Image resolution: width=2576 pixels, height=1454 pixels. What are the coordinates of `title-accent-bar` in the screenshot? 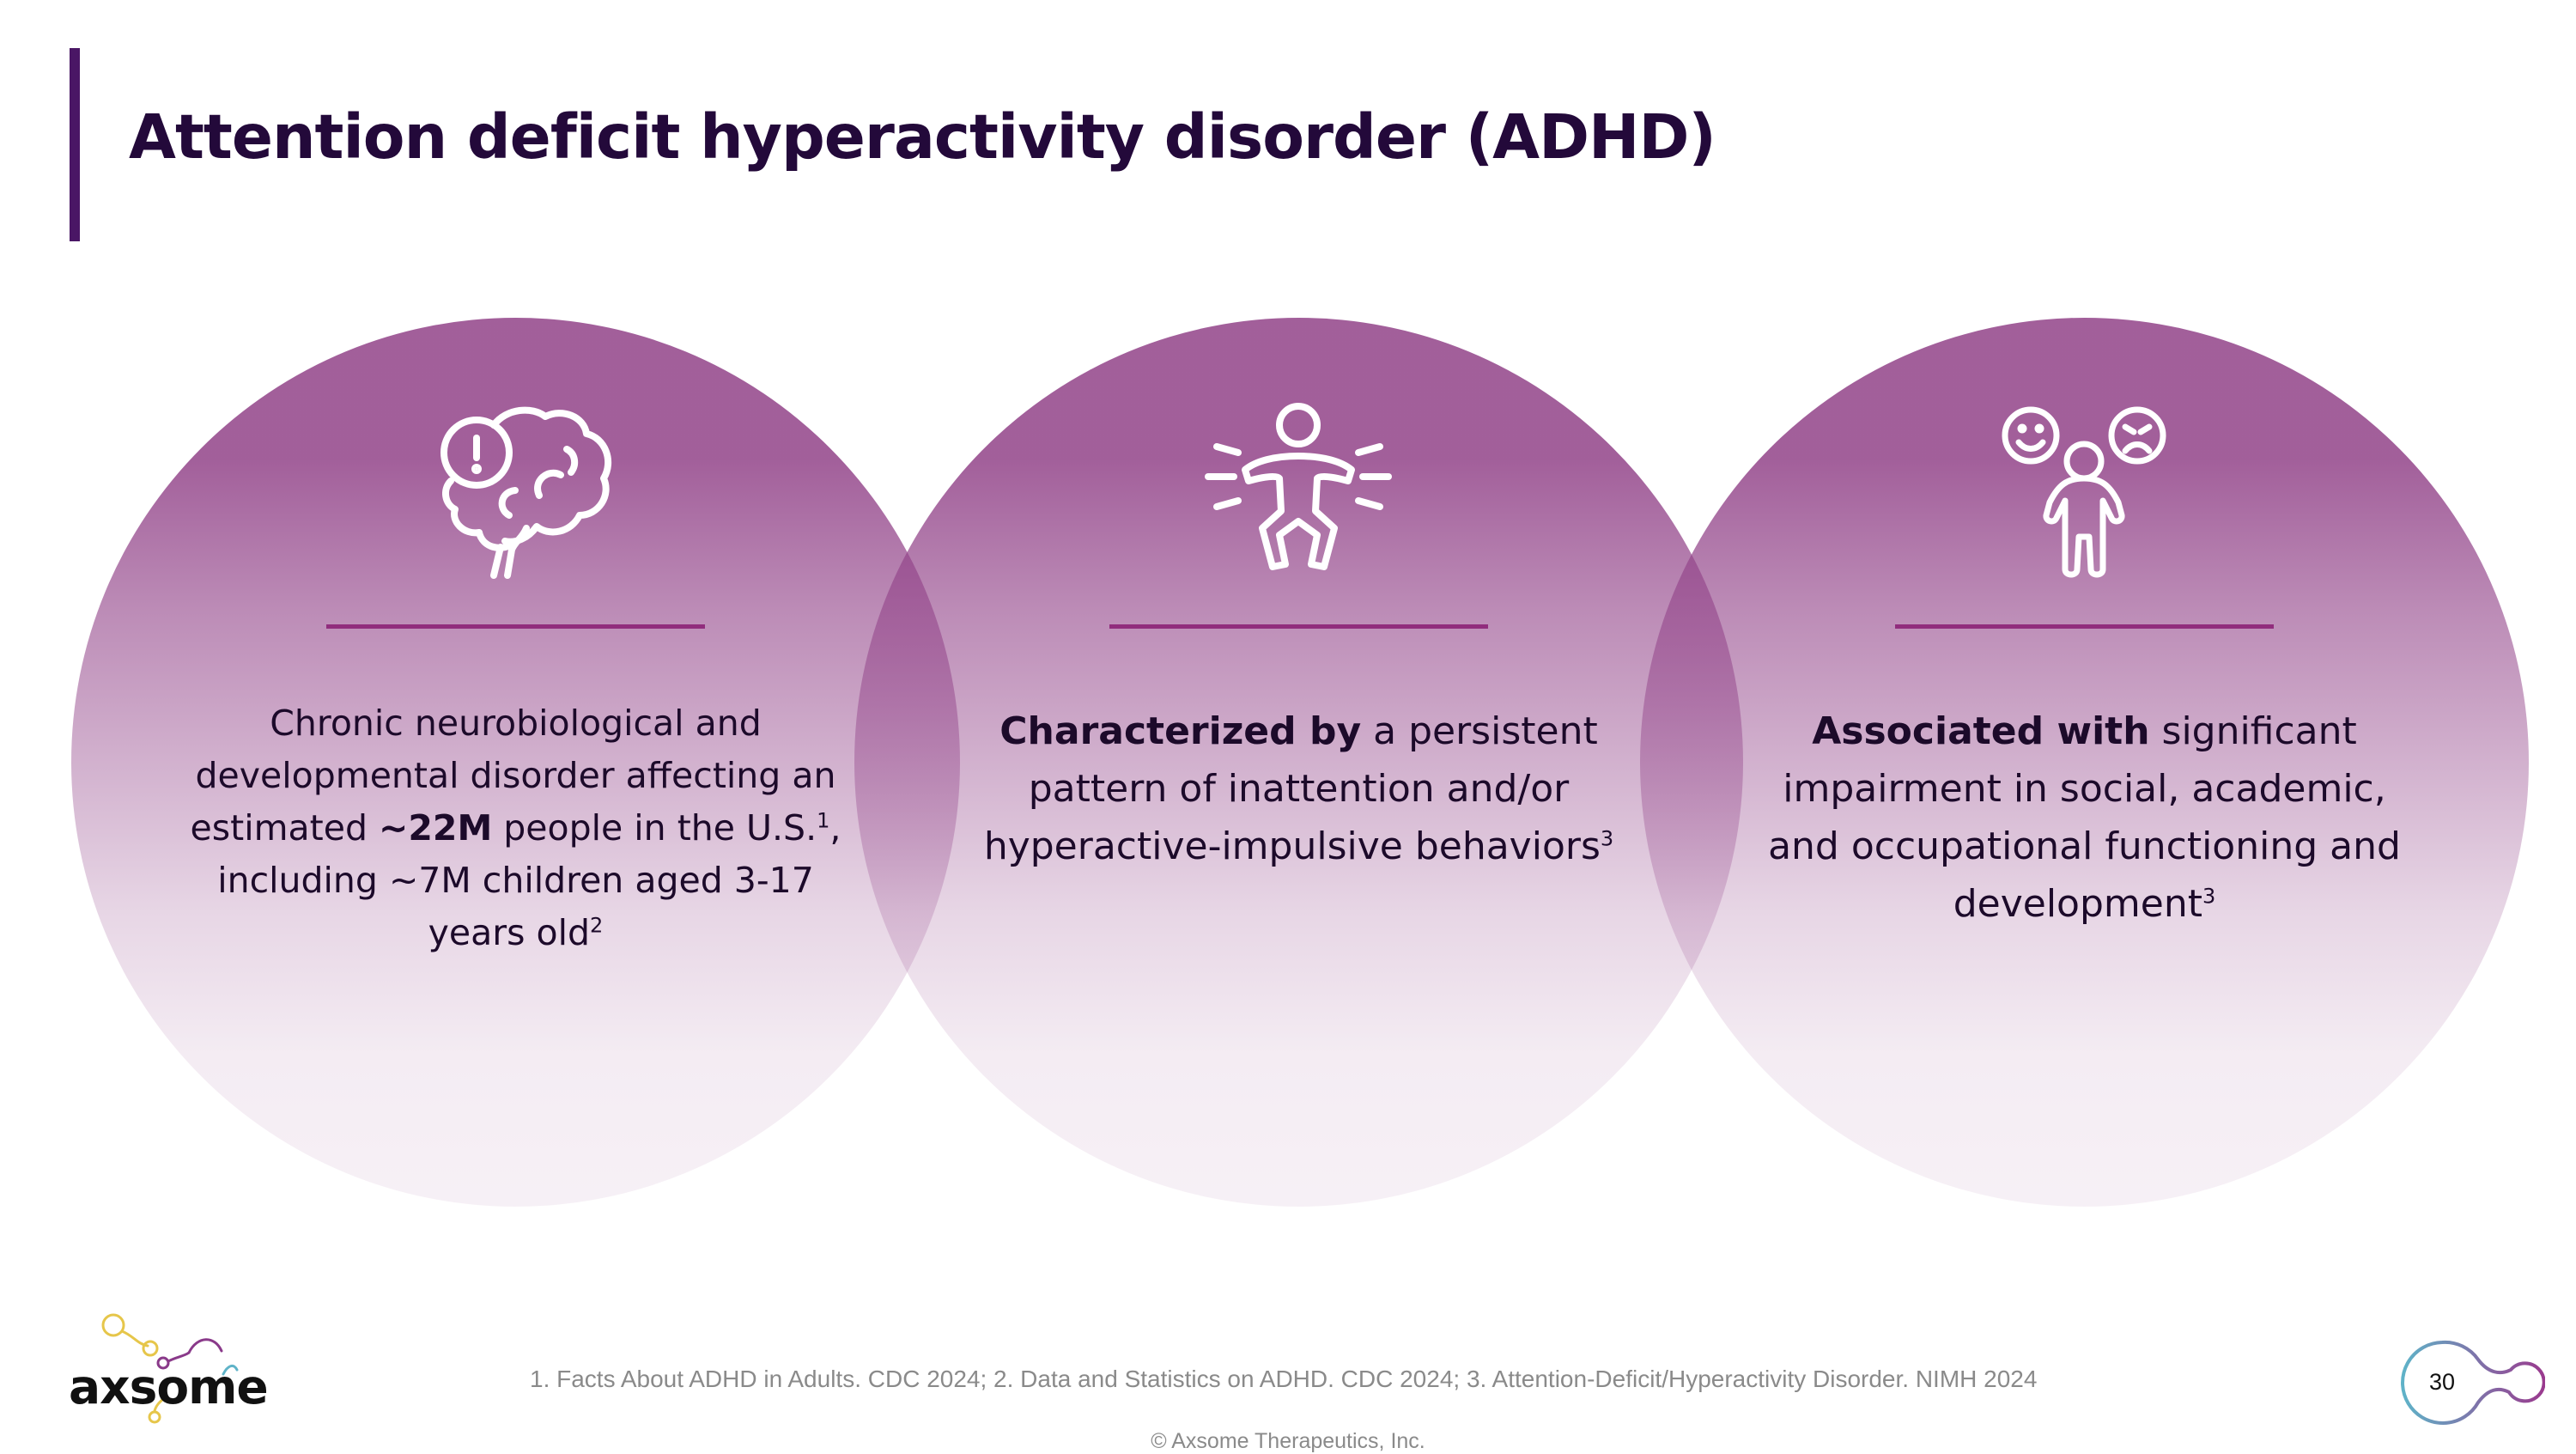 It's located at (75, 144).